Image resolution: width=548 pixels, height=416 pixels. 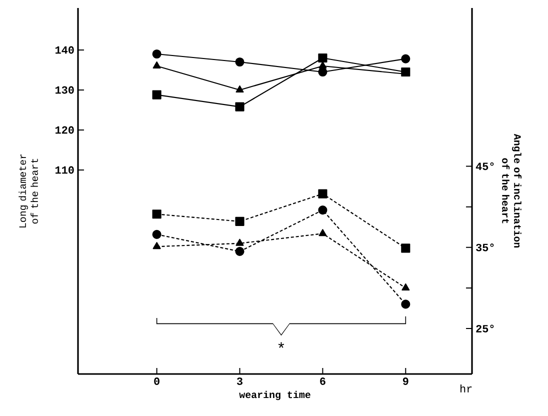 What do you see at coordinates (64, 50) in the screenshot?
I see `y-tick-label: 140` at bounding box center [64, 50].